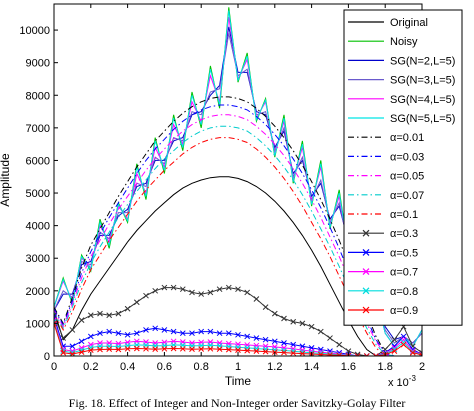  What do you see at coordinates (201, 367) in the screenshot?
I see `x-tick-label: 0.8` at bounding box center [201, 367].